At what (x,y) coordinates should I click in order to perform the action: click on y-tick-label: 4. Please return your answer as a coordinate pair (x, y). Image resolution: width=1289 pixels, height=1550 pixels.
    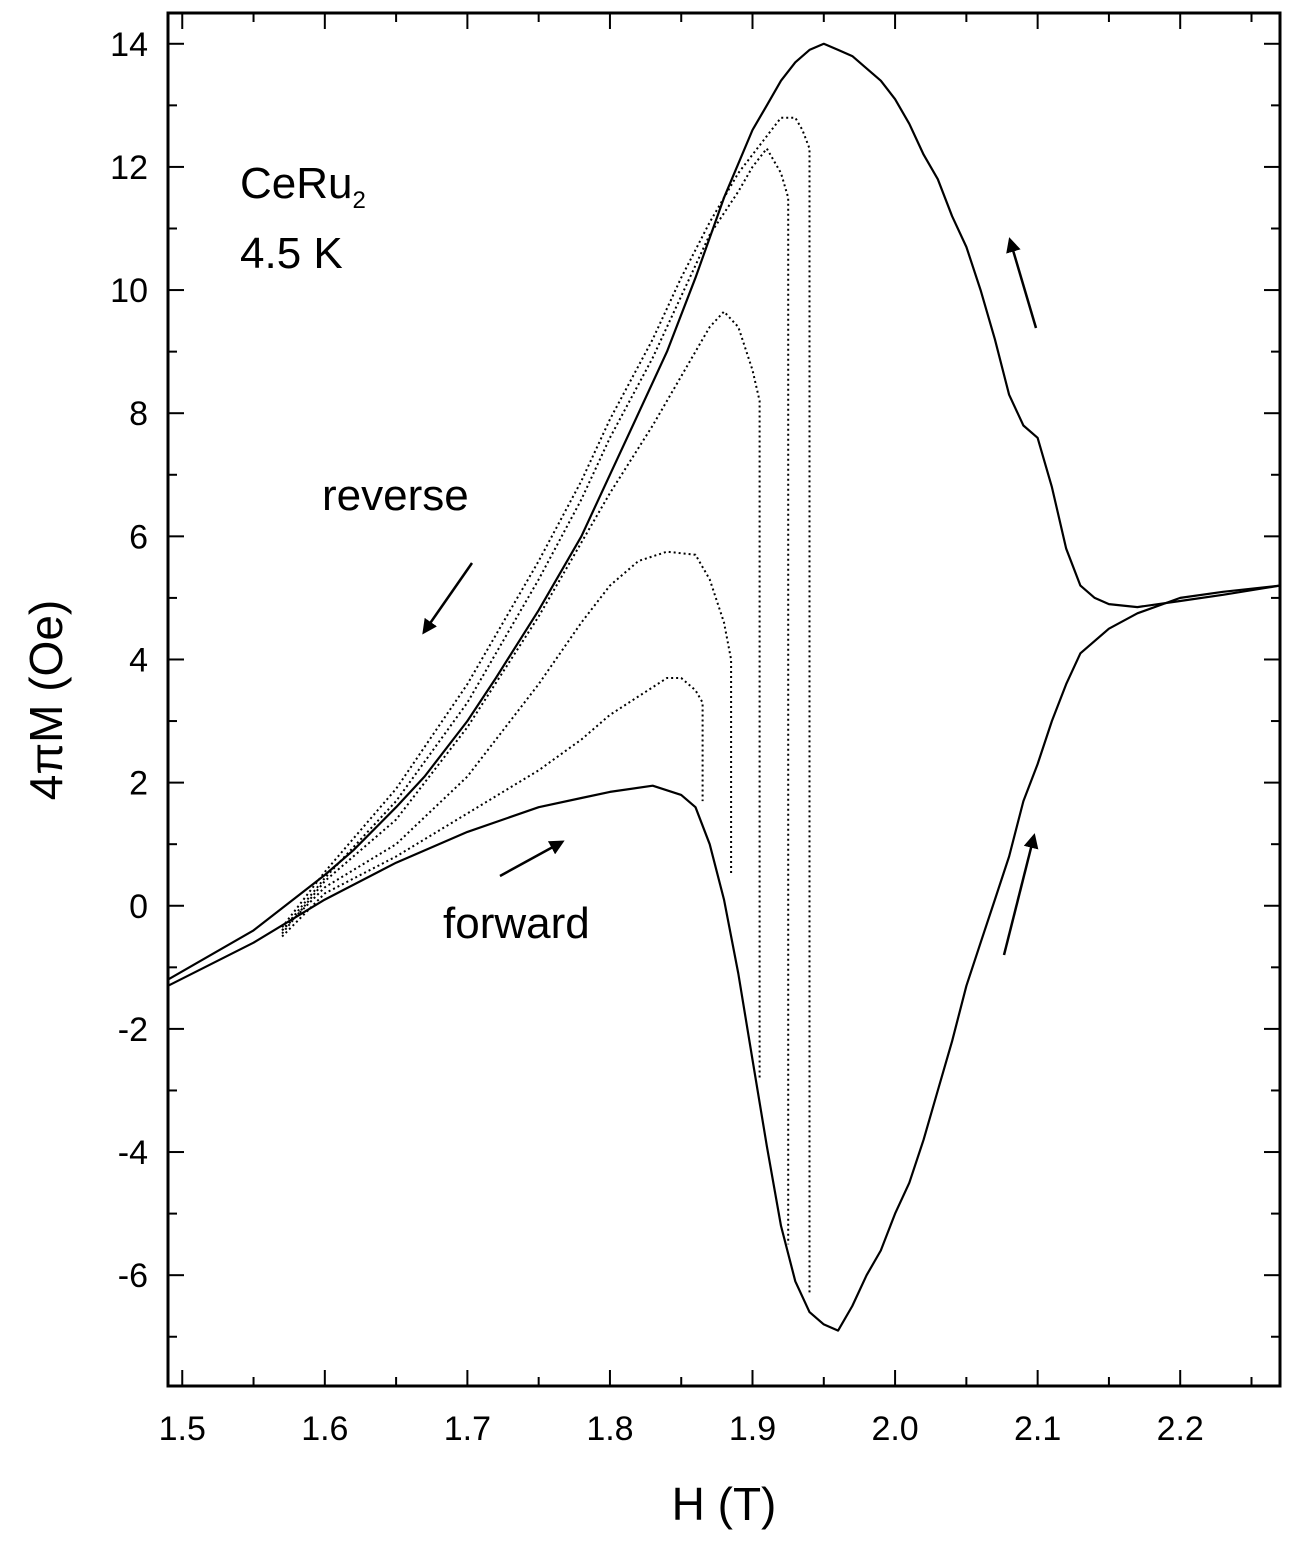
    Looking at the image, I should click on (138, 660).